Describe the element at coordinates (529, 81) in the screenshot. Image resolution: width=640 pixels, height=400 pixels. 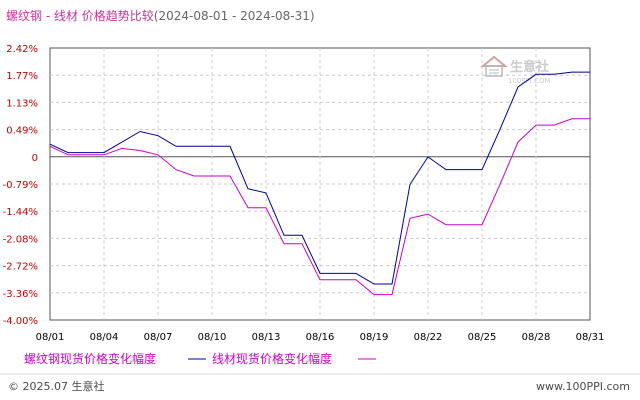
I see `watermark-sub: 100PPI.COM` at that location.